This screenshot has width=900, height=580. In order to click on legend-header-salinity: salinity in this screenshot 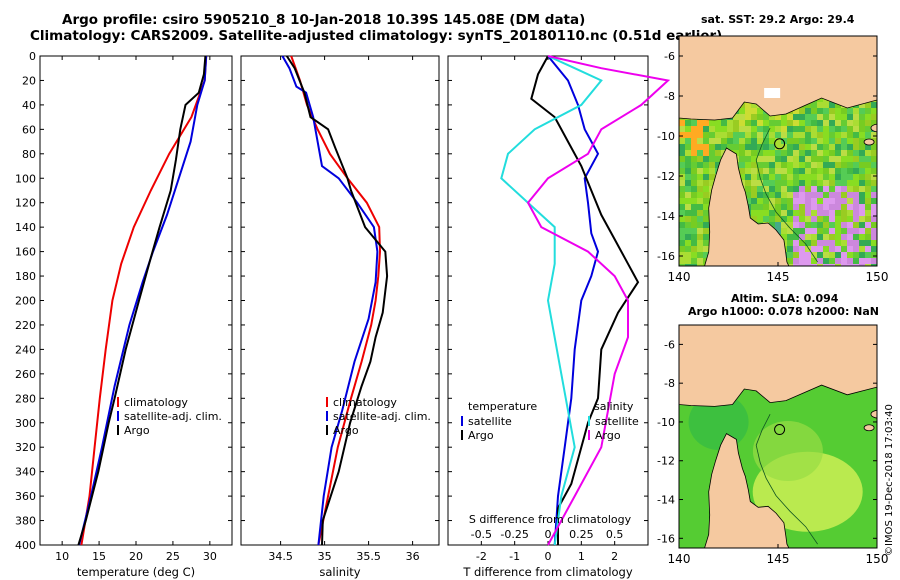, I will do `click(614, 406)`.